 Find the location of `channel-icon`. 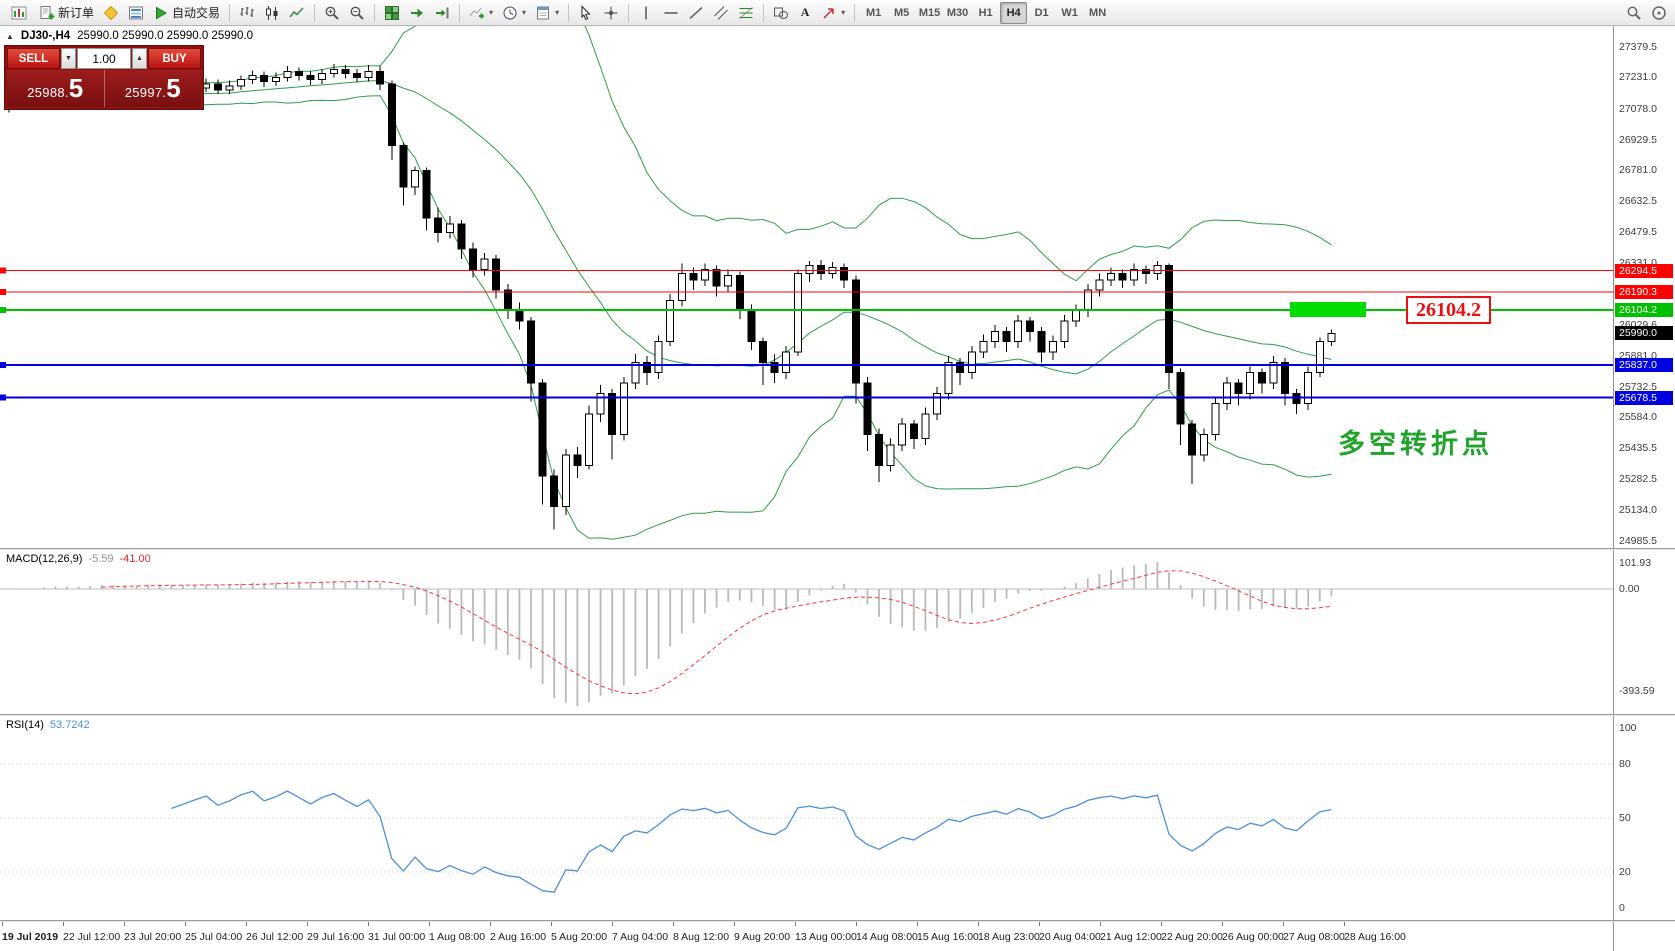

channel-icon is located at coordinates (721, 13).